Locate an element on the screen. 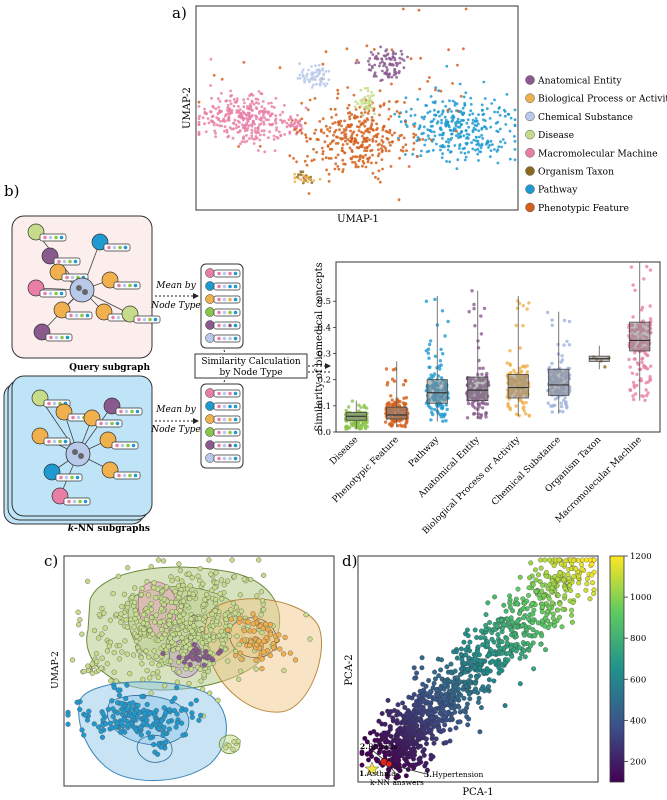 Image resolution: width=667 pixels, height=800 pixels. panel-c: c) UMAP-2 is located at coordinates (189, 669).